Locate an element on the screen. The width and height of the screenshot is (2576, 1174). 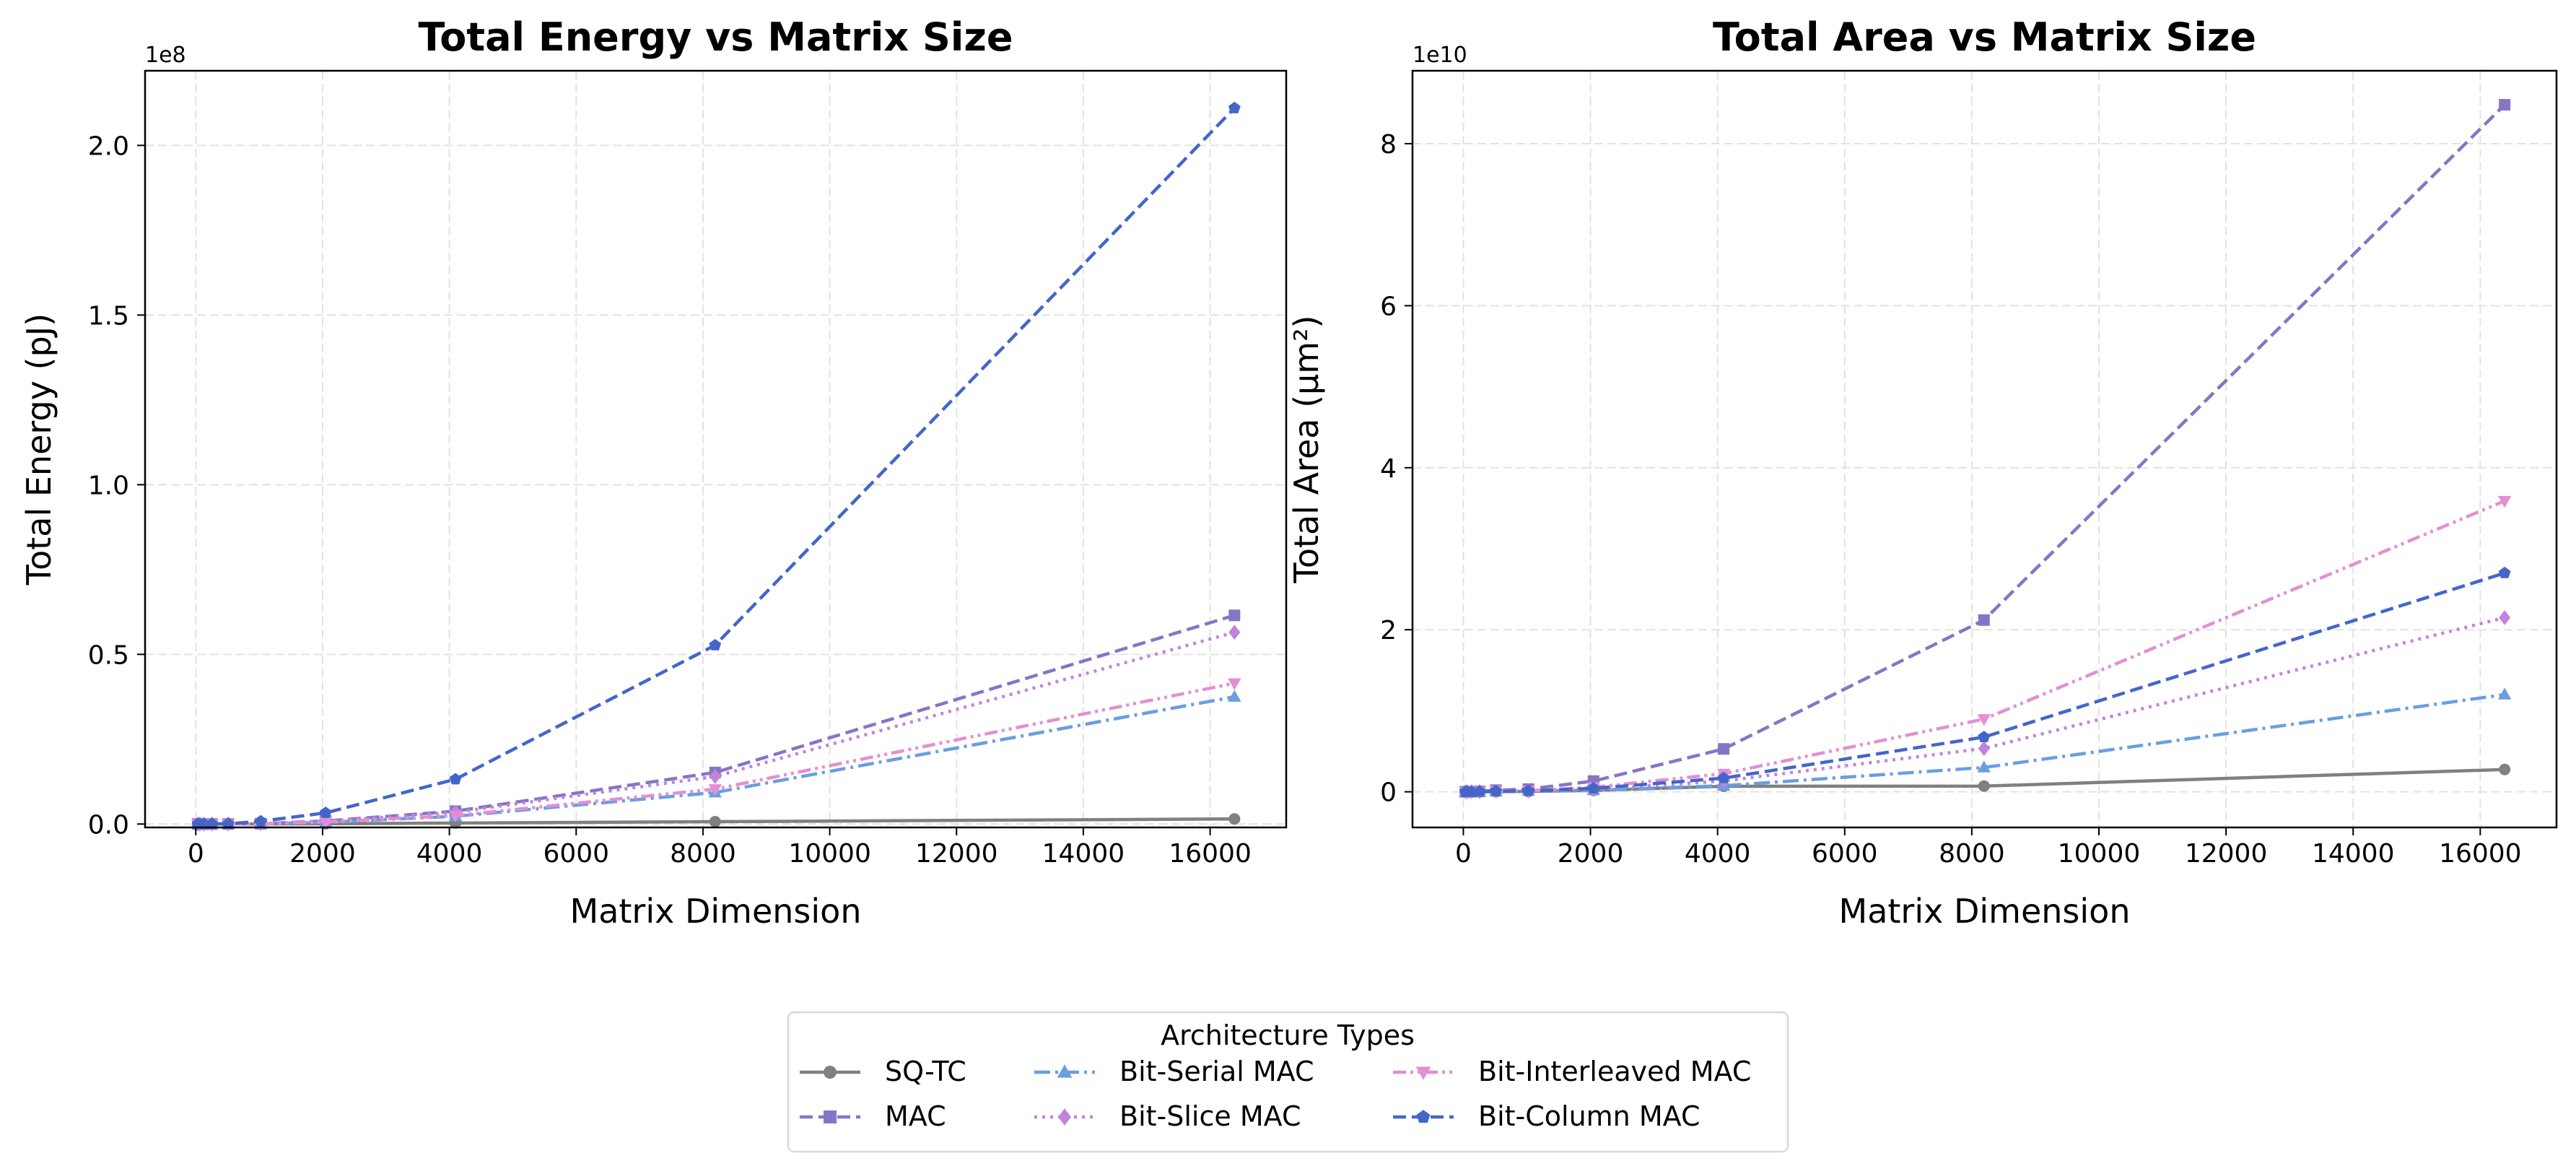
y-tick-label: 6 is located at coordinates (1388, 306).